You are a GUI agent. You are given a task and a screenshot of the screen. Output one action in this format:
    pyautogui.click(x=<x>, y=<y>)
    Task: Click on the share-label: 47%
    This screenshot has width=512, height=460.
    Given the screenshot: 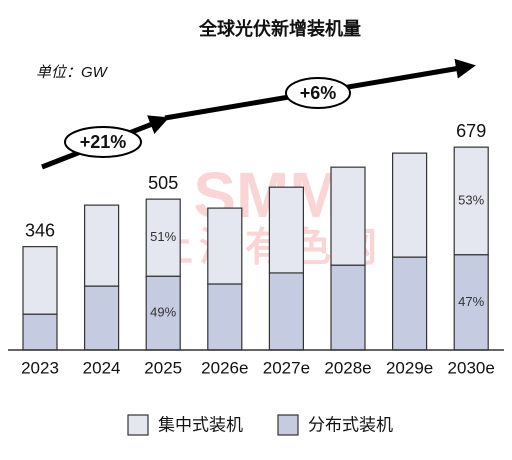 What is the action you would take?
    pyautogui.click(x=471, y=301)
    